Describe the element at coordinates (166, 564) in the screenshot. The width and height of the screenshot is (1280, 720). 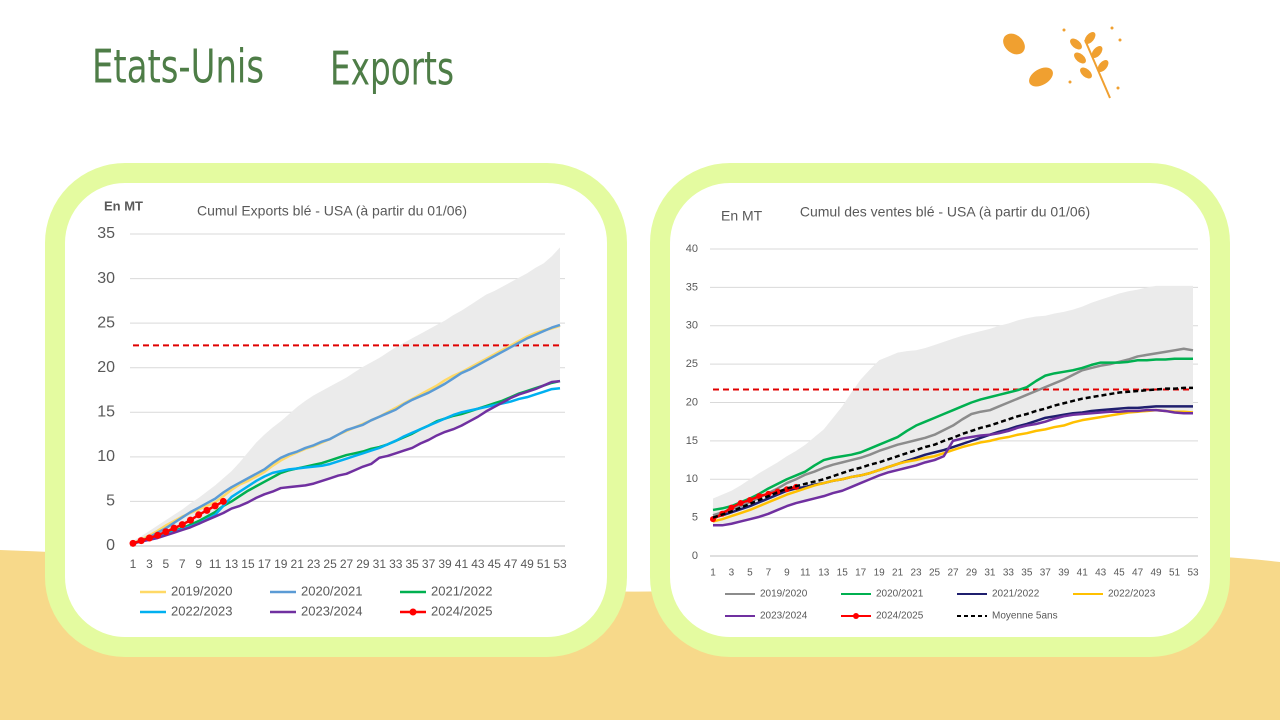
I see `x-tick-label: 5` at that location.